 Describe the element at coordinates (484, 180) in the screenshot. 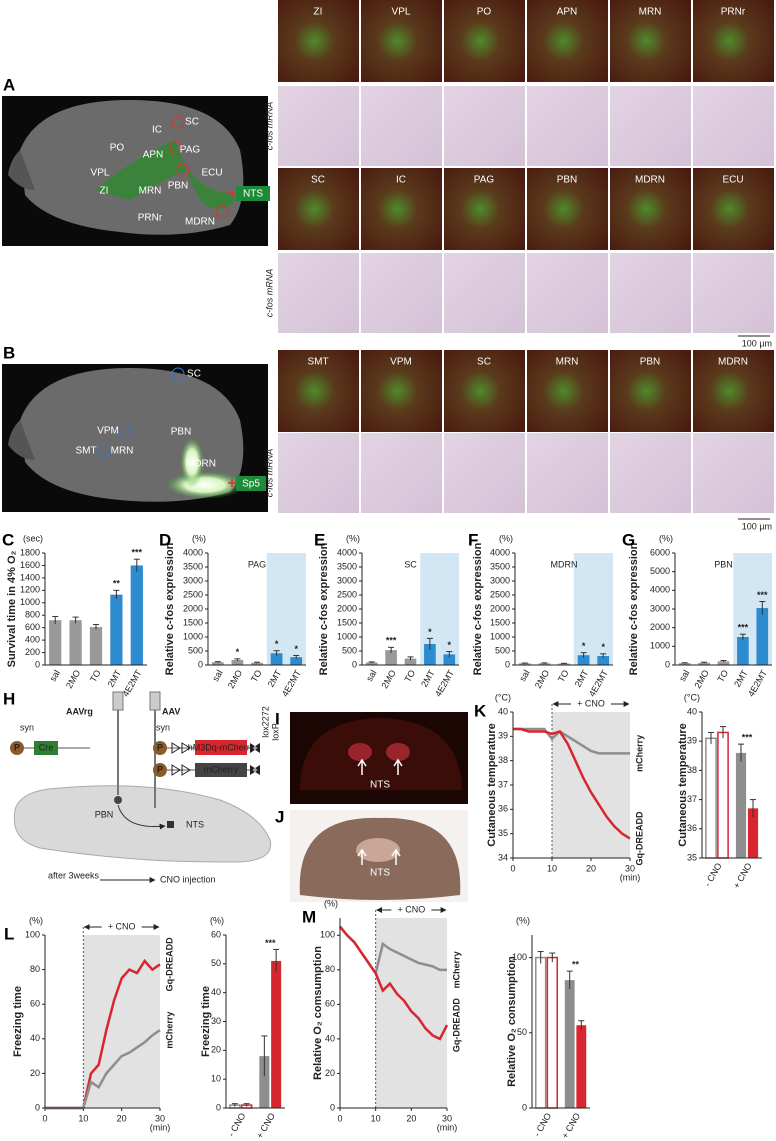

I see `micrograph-label: PAG` at that location.